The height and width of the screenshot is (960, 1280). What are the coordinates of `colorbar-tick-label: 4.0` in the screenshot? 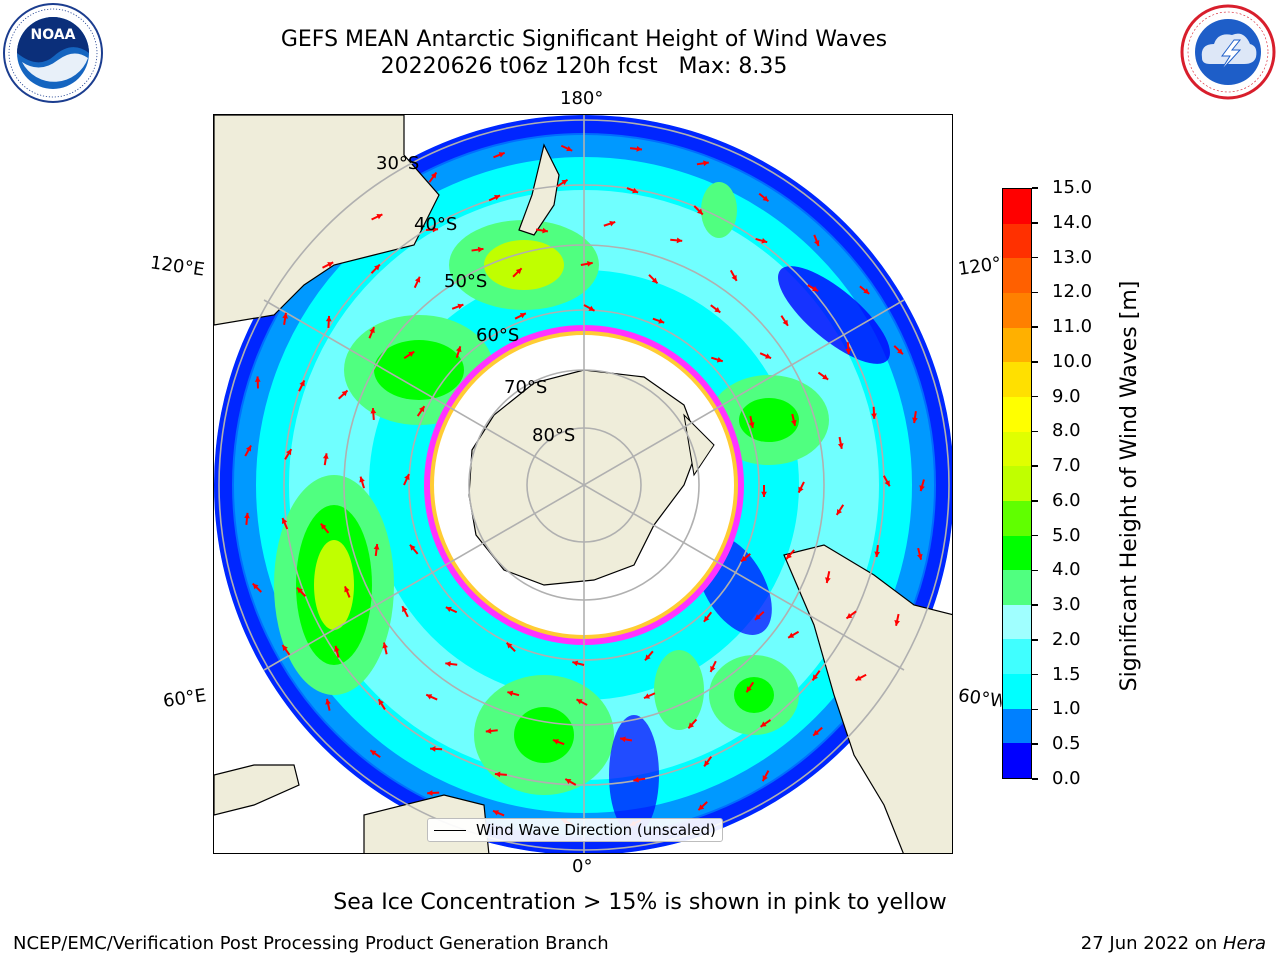 It's located at (1066, 570).